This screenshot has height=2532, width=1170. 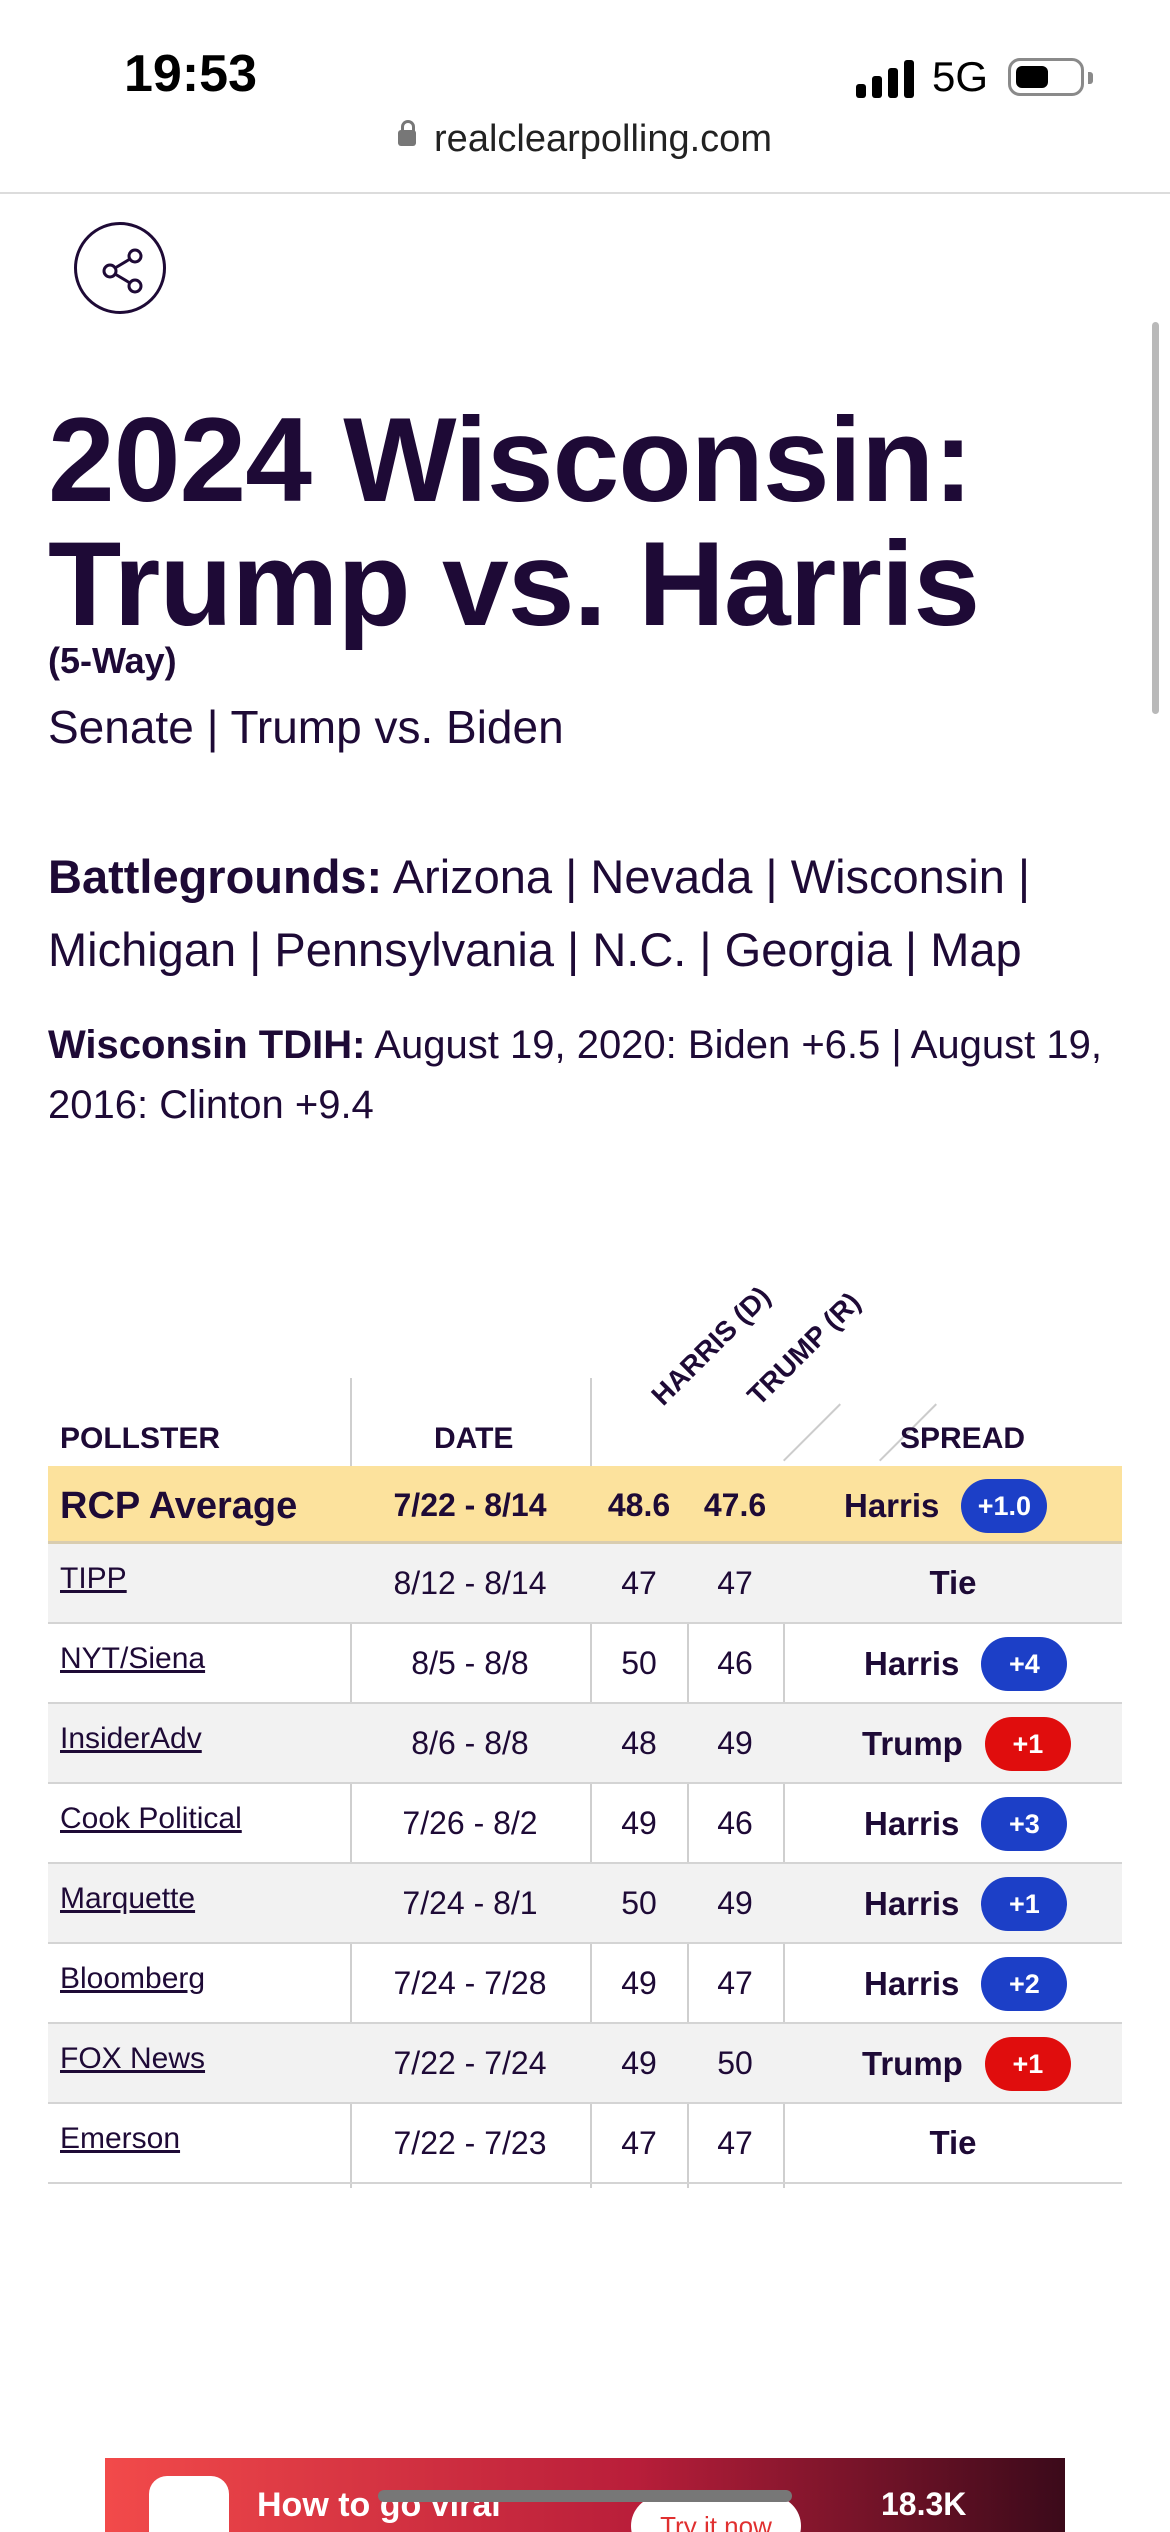 I want to click on harris-value: 50, so click(x=639, y=1903).